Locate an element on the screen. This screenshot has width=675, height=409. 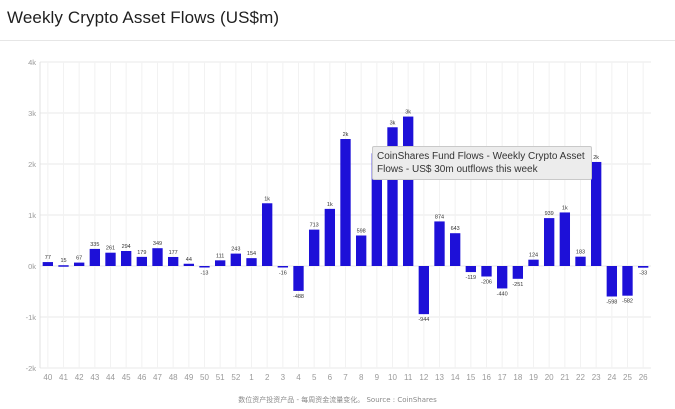
x-tick-label: 26 is located at coordinates (643, 377).